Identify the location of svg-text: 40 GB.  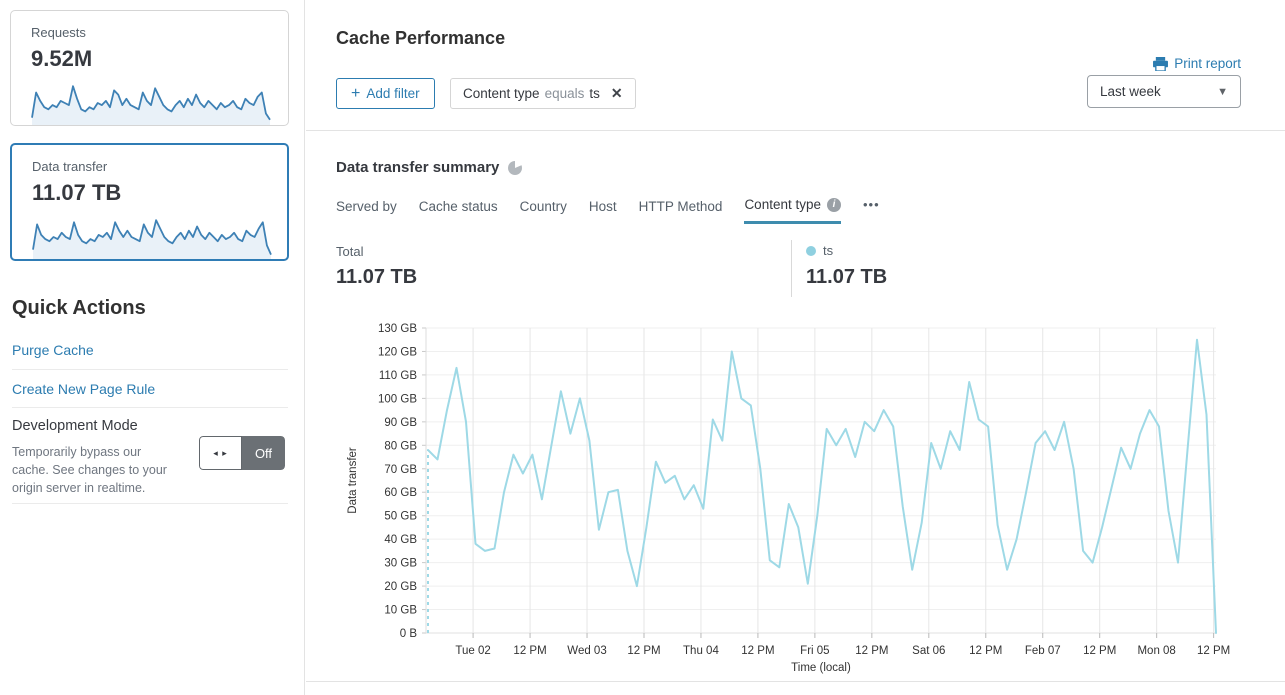
(400, 540).